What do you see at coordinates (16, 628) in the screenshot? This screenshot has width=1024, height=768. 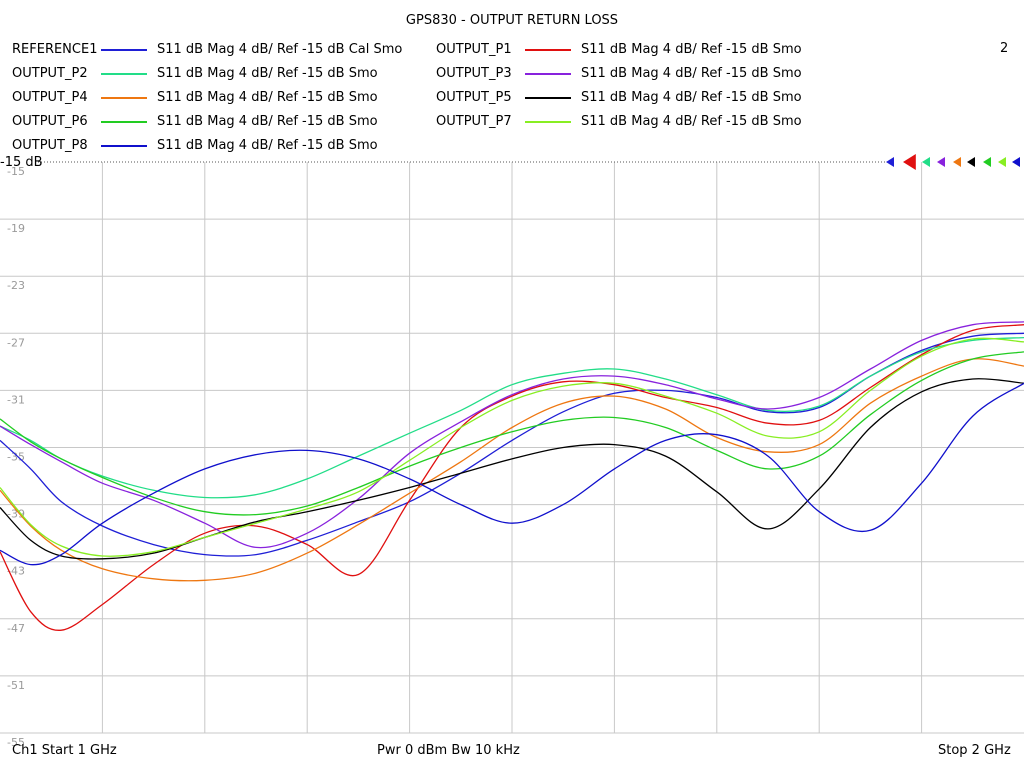 I see `y-tick-label: -47` at bounding box center [16, 628].